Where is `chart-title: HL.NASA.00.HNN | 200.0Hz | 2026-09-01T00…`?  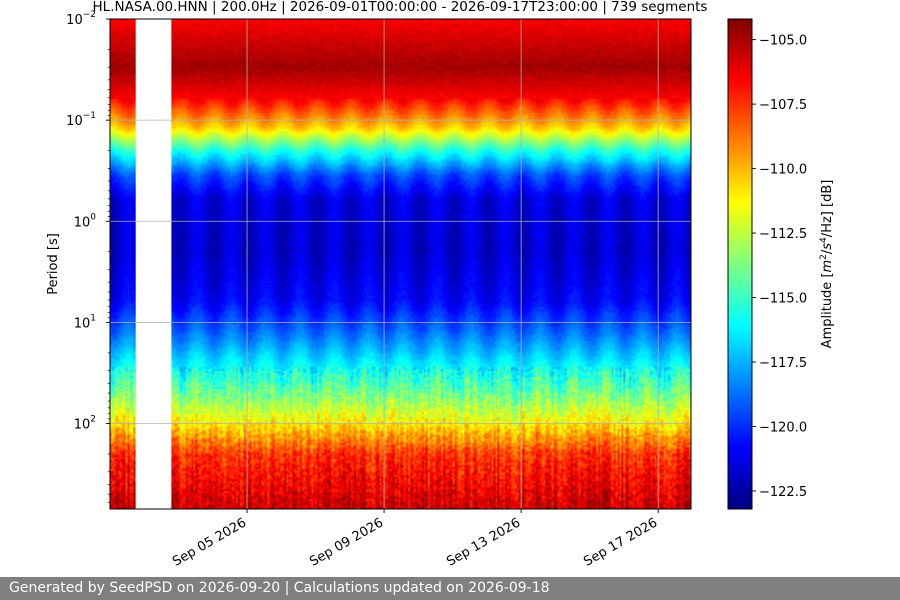
chart-title: HL.NASA.00.HNN | 200.0Hz | 2026-09-01T00… is located at coordinates (400, 7).